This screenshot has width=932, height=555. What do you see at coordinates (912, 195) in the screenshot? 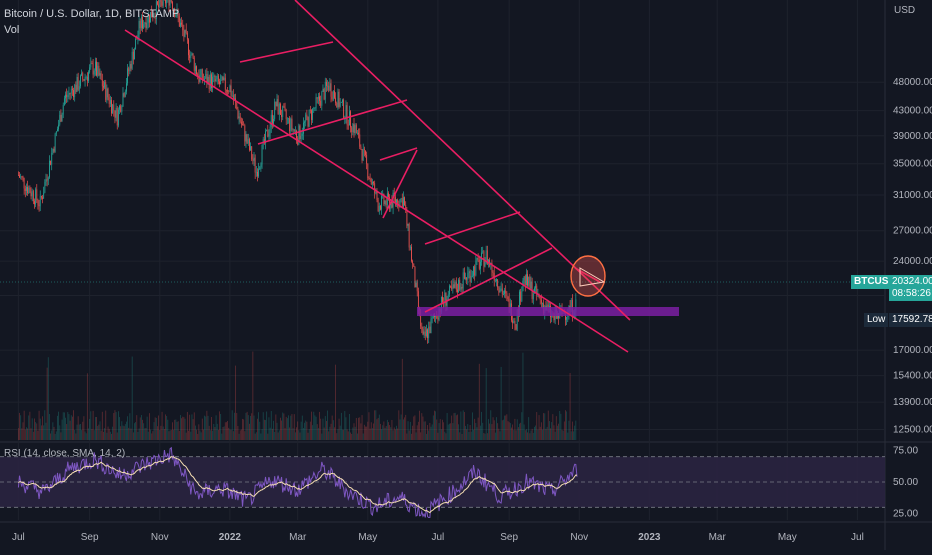
I see `y-tick-label: 31000.00` at bounding box center [912, 195].